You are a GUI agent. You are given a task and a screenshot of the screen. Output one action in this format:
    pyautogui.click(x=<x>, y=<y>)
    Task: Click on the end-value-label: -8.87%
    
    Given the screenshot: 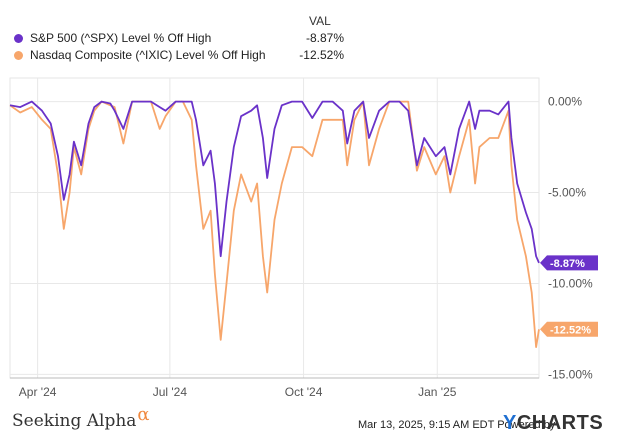 What is the action you would take?
    pyautogui.click(x=567, y=264)
    